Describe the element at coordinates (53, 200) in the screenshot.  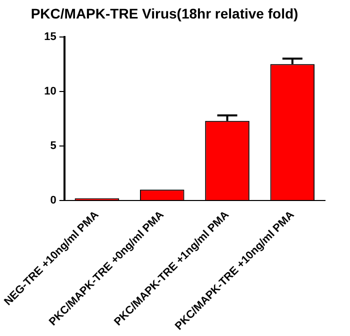
I see `y-tick-label: 0` at that location.